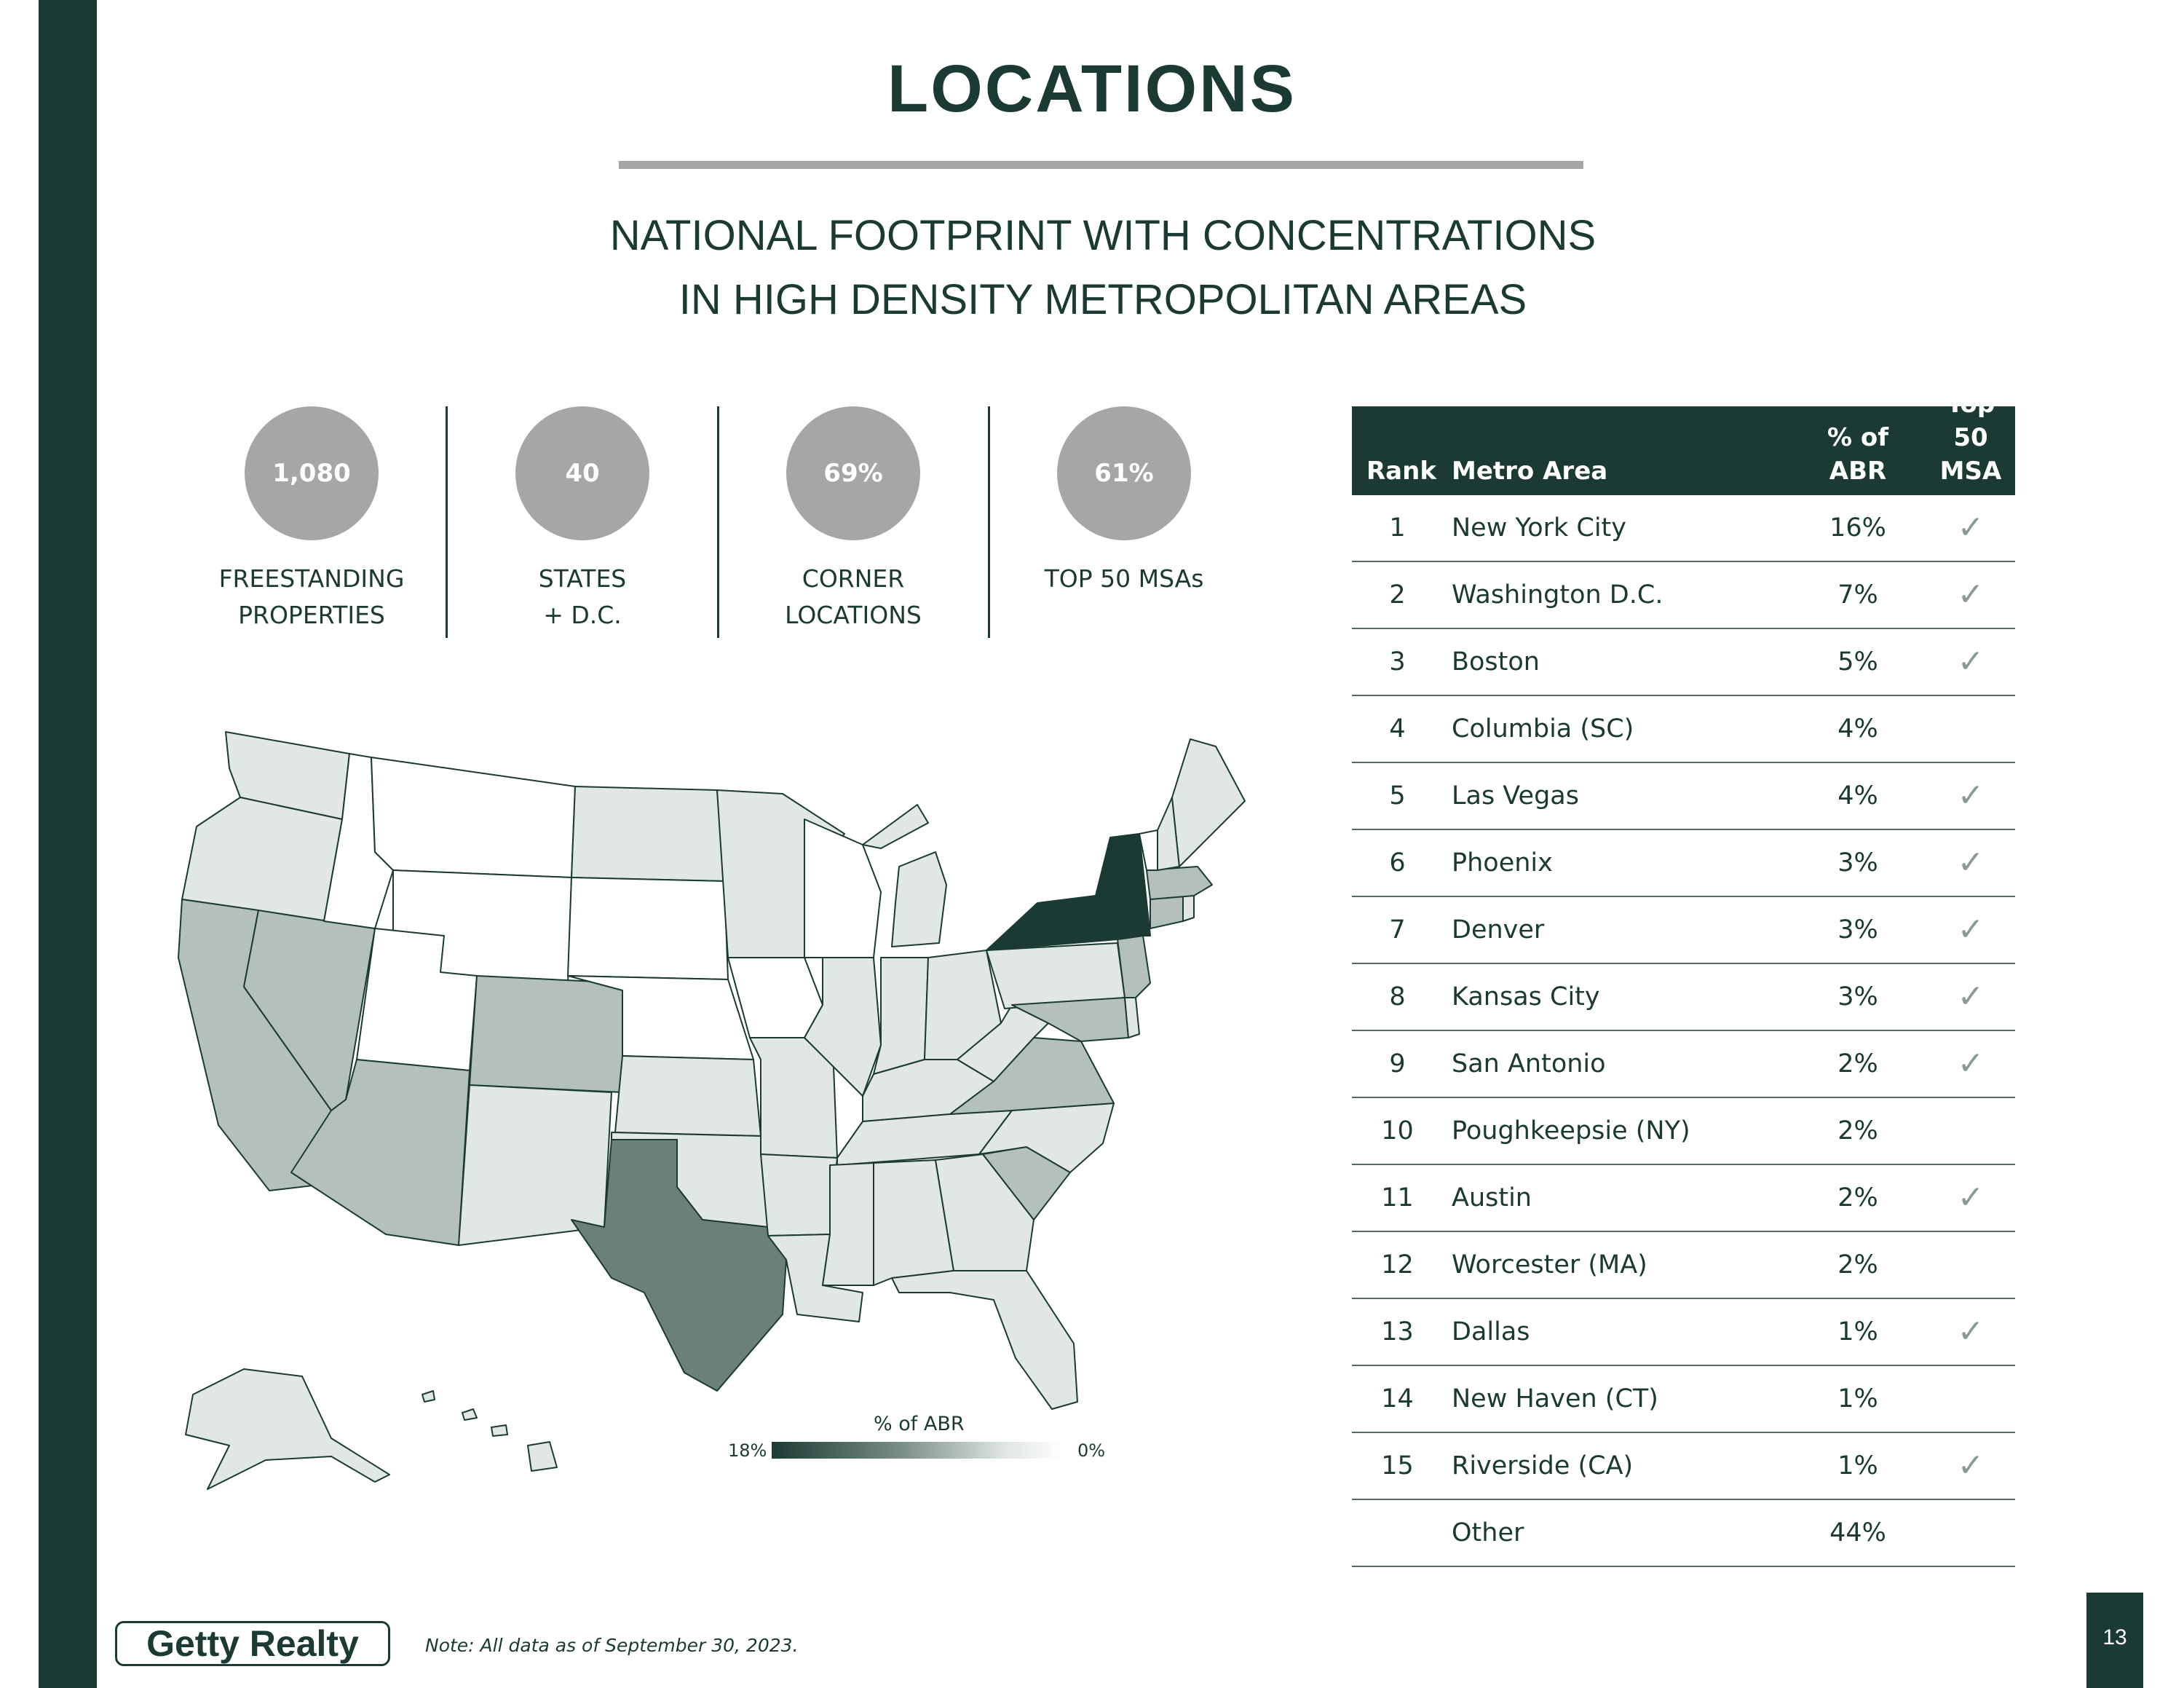  What do you see at coordinates (984, 1212) in the screenshot?
I see `state-ga` at bounding box center [984, 1212].